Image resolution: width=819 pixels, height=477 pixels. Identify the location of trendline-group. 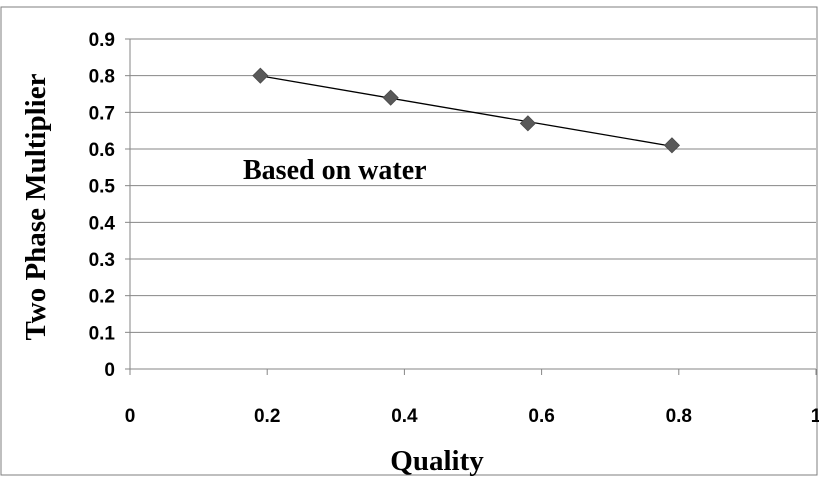
(466, 111).